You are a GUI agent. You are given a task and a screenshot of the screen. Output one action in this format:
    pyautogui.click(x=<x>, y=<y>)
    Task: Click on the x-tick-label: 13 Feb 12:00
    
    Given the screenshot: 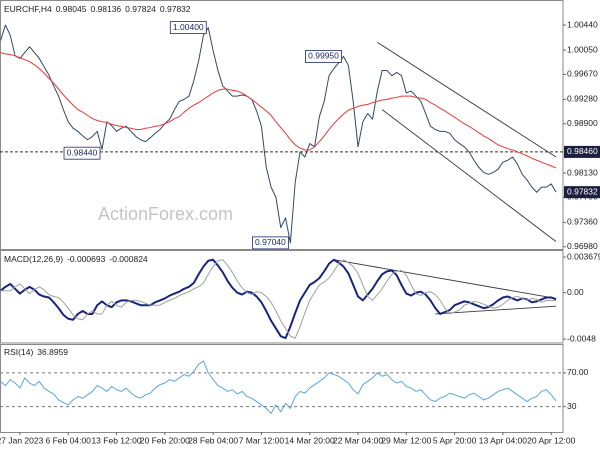 What is the action you would take?
    pyautogui.click(x=116, y=440)
    